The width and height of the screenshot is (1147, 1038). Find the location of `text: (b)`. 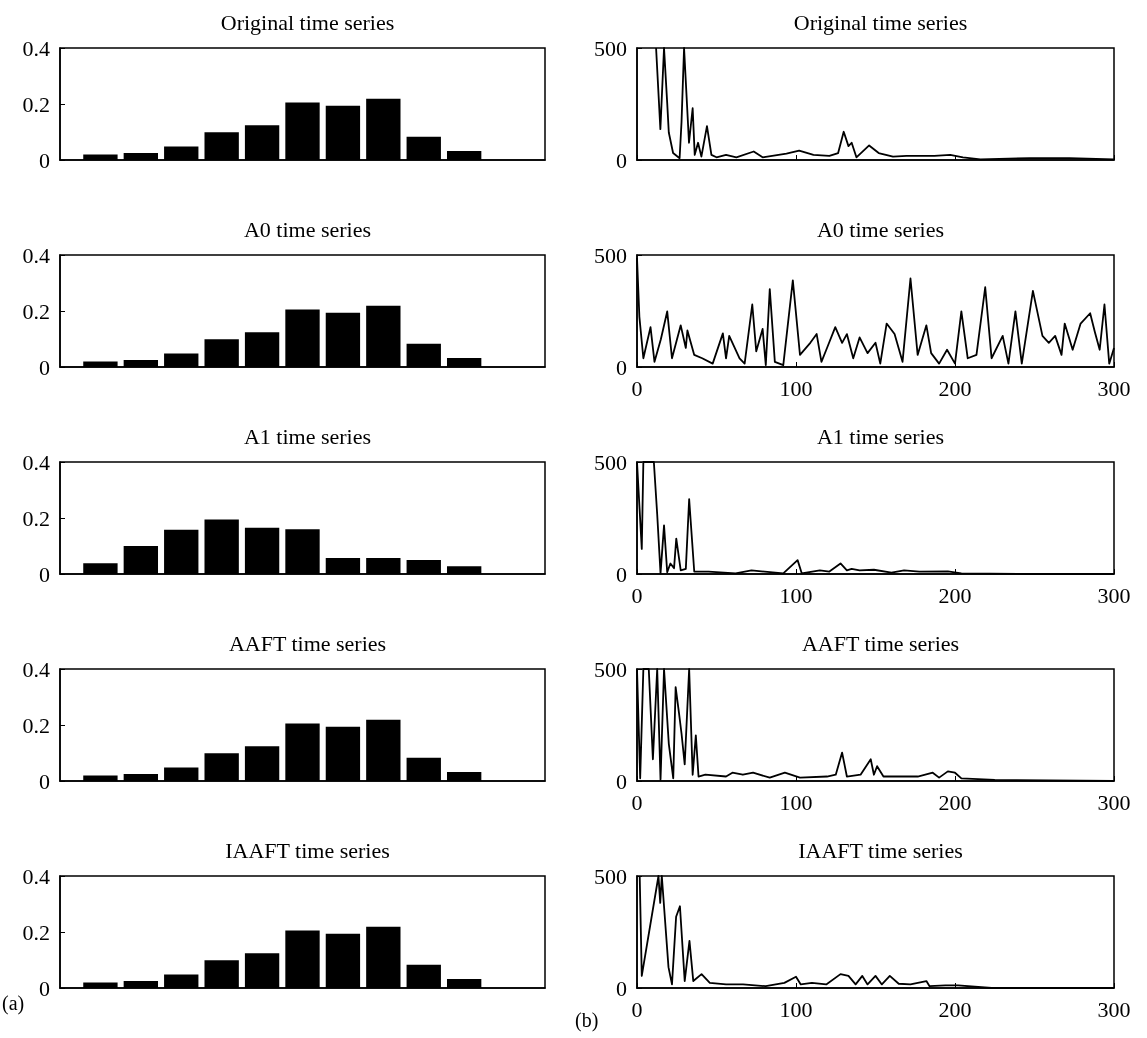

text: (b) is located at coordinates (587, 1020).